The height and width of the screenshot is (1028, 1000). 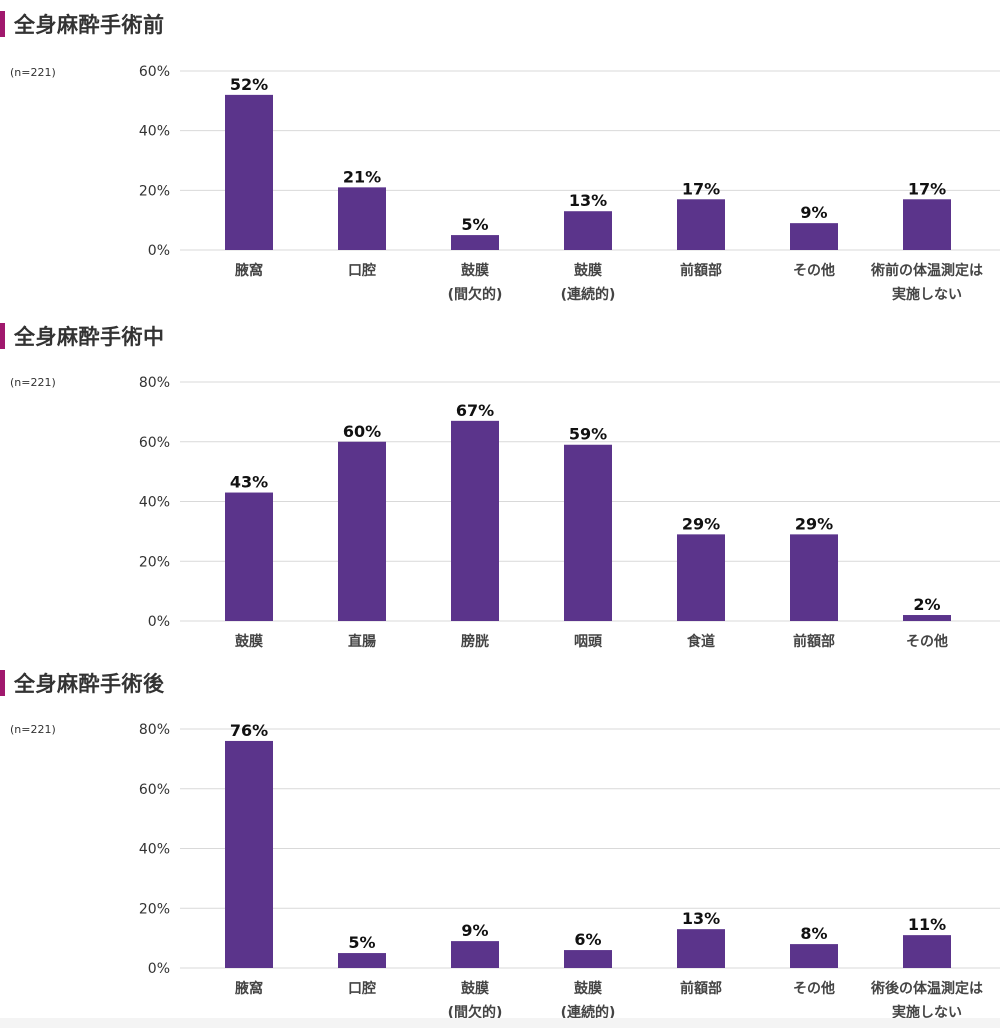 What do you see at coordinates (89, 25) in the screenshot?
I see `chart-title: 全身麻酔手術前` at bounding box center [89, 25].